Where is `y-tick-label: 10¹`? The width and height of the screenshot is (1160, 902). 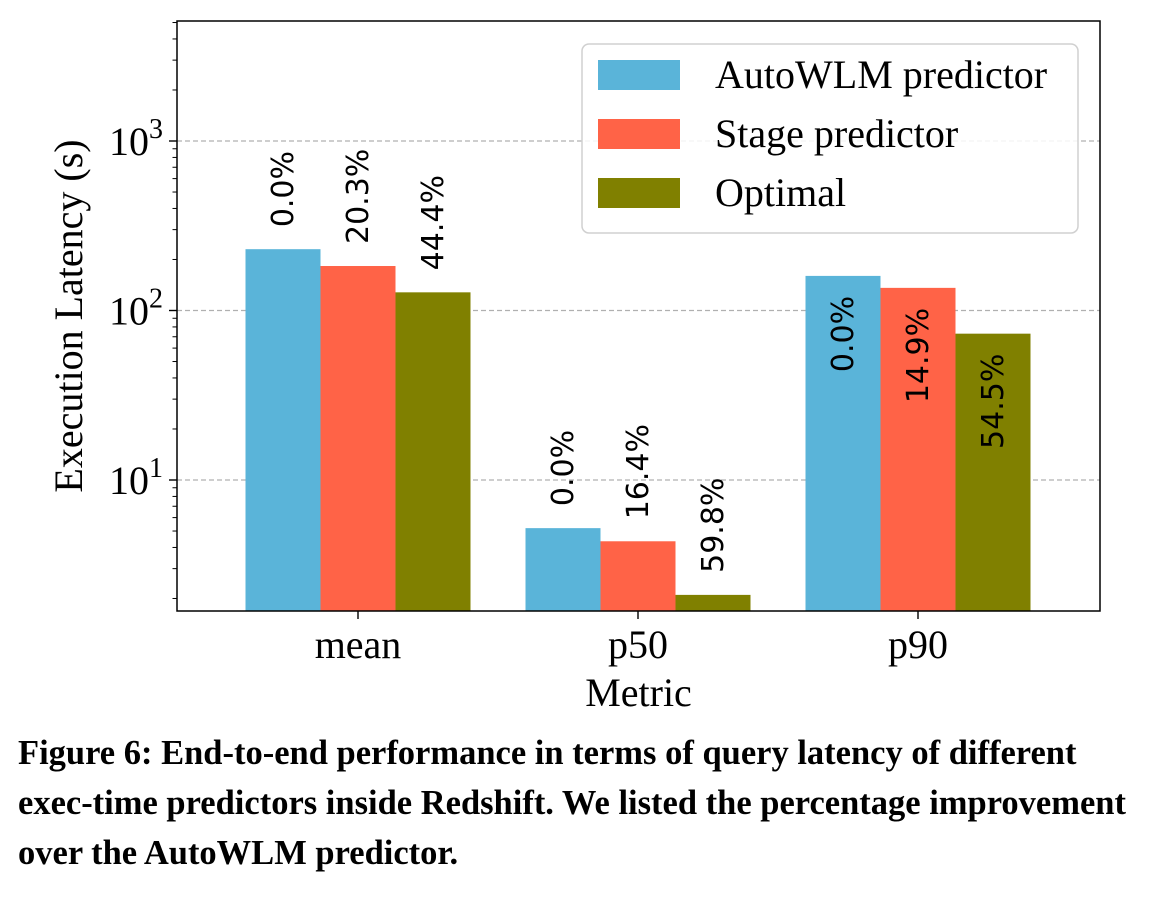
y-tick-label: 10¹ is located at coordinates (136, 478).